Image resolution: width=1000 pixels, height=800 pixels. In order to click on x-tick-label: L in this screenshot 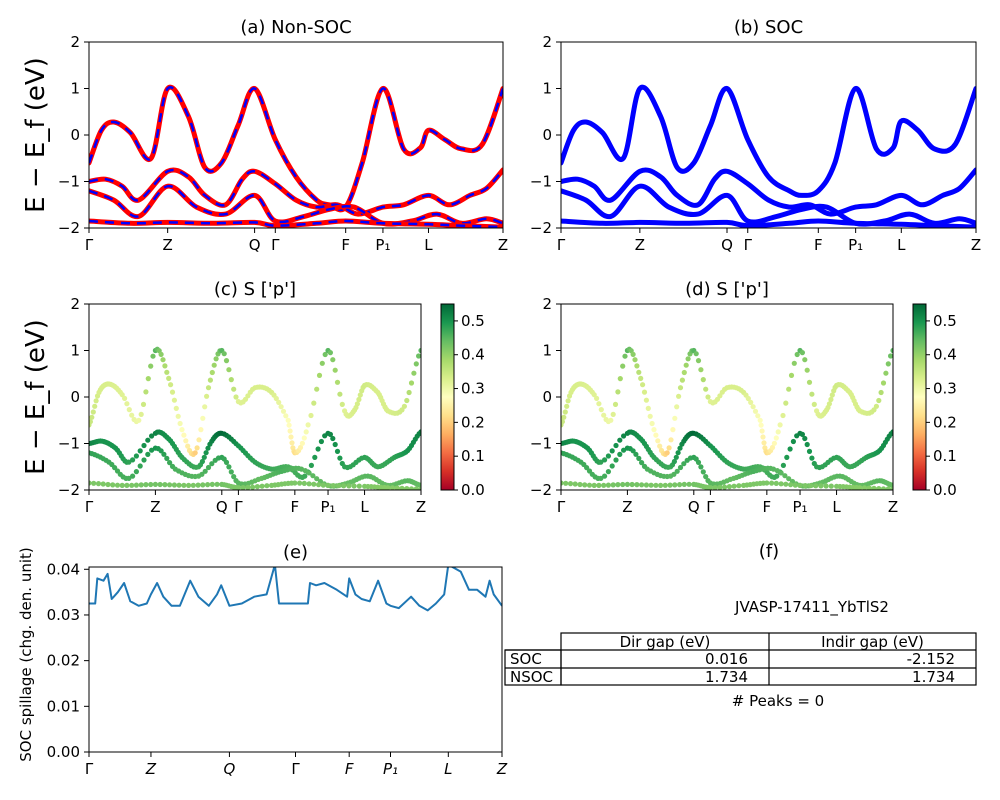, I will do `click(428, 245)`.